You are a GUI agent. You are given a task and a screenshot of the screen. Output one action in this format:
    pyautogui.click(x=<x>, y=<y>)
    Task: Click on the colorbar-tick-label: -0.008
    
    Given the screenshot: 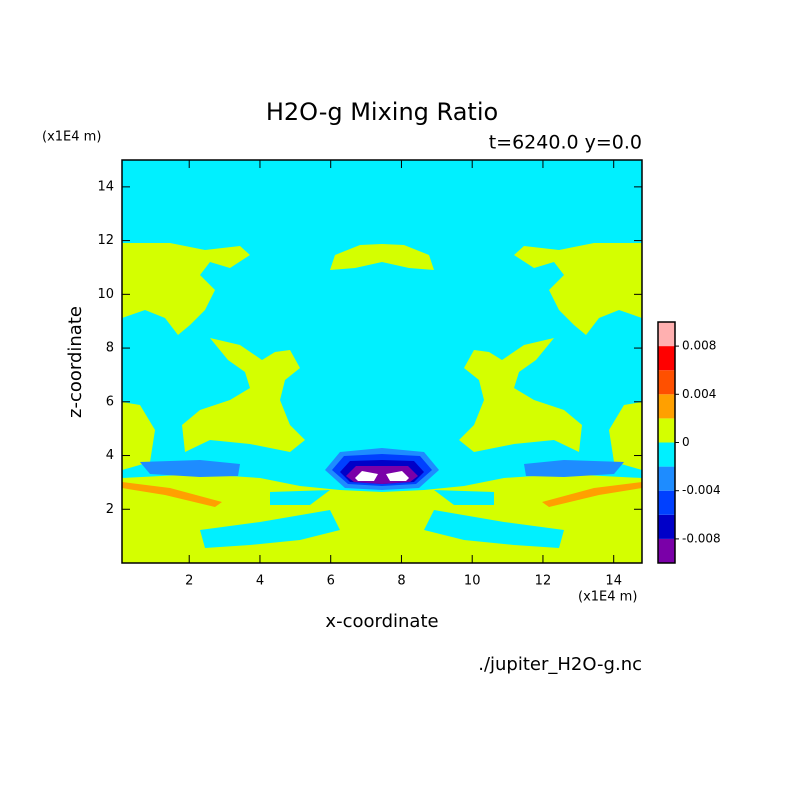 What is the action you would take?
    pyautogui.click(x=701, y=538)
    